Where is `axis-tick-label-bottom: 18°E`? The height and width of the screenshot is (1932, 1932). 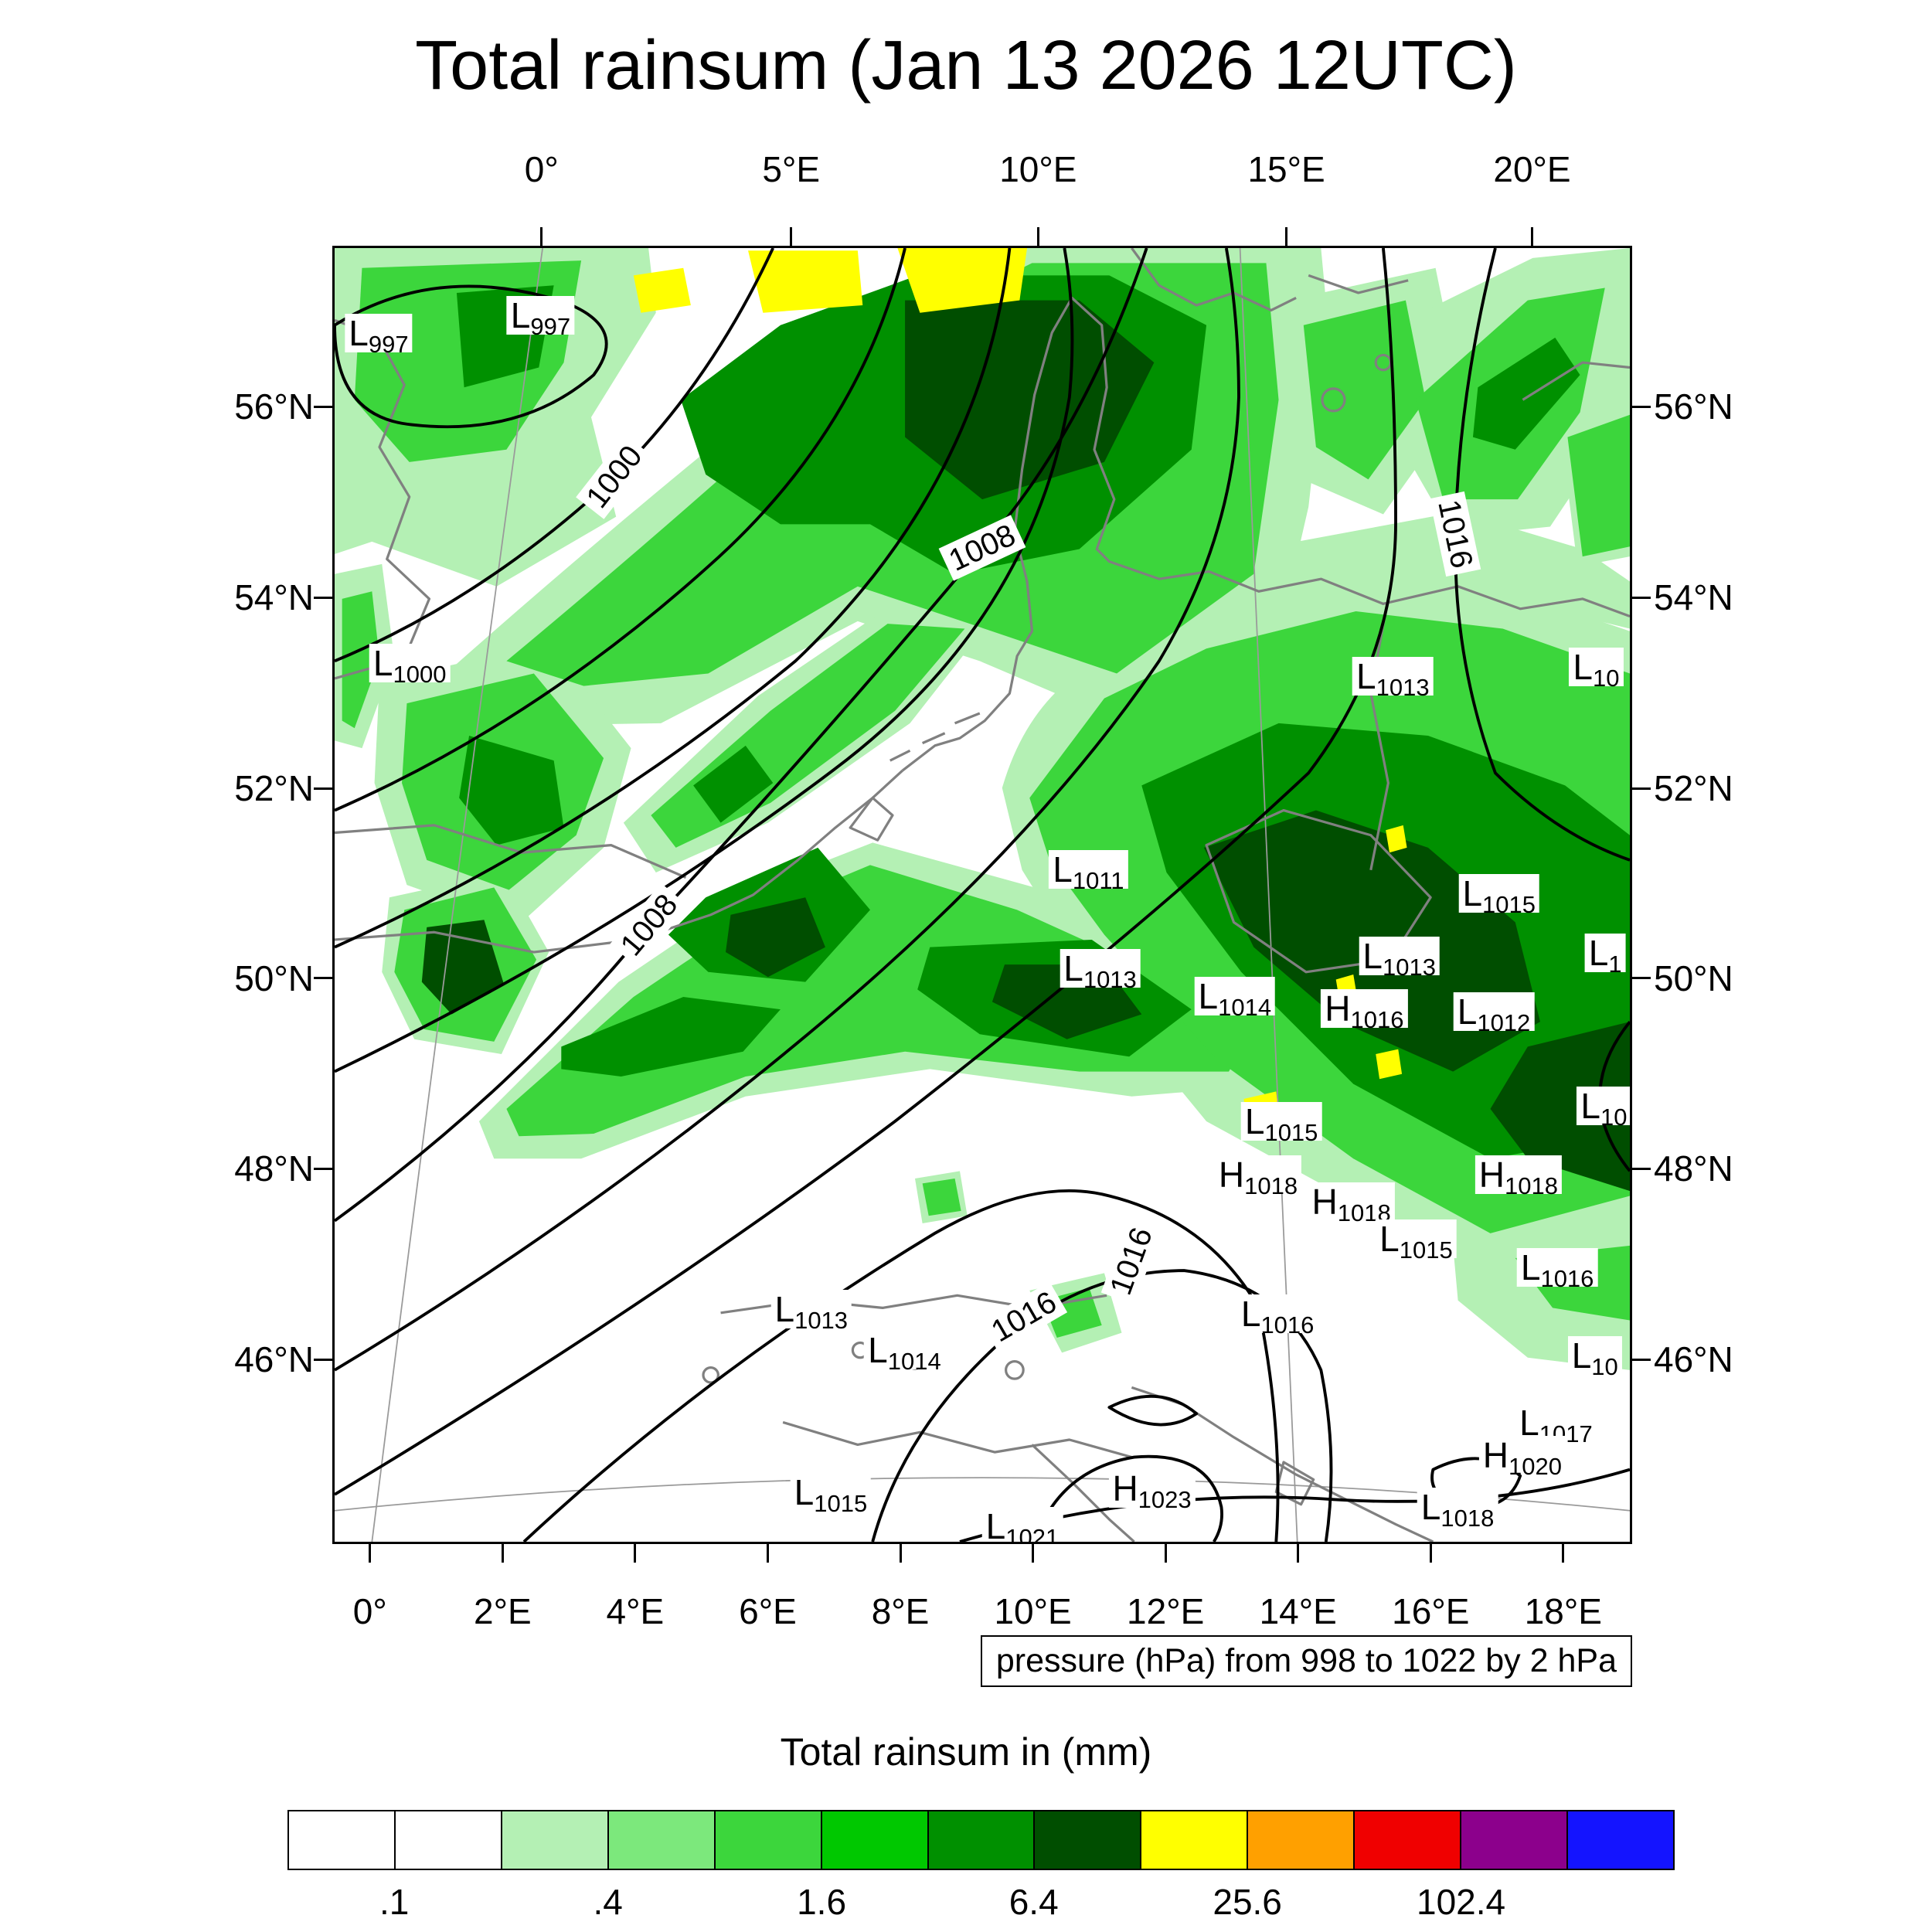
axis-tick-label-bottom: 18°E is located at coordinates (1563, 1611).